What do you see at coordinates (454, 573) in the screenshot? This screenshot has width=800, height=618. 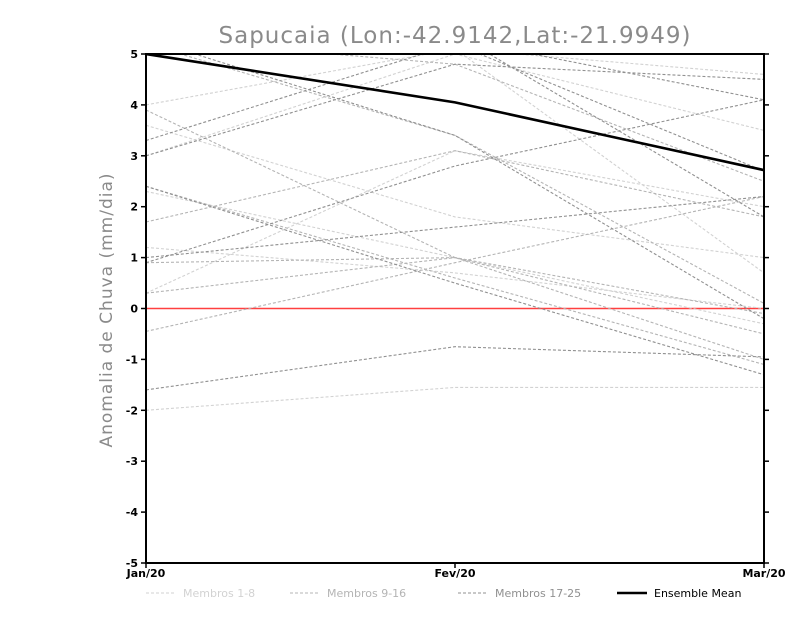 I see `x-tick-label: Fev/20` at bounding box center [454, 573].